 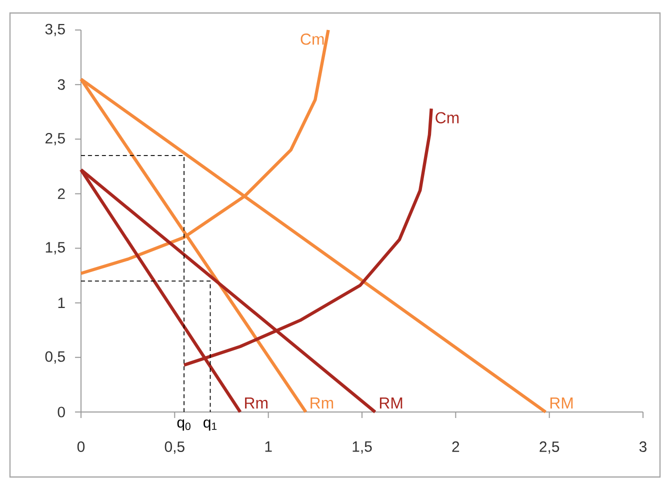 What do you see at coordinates (55, 30) in the screenshot?
I see `y-tick-label: 3,5` at bounding box center [55, 30].